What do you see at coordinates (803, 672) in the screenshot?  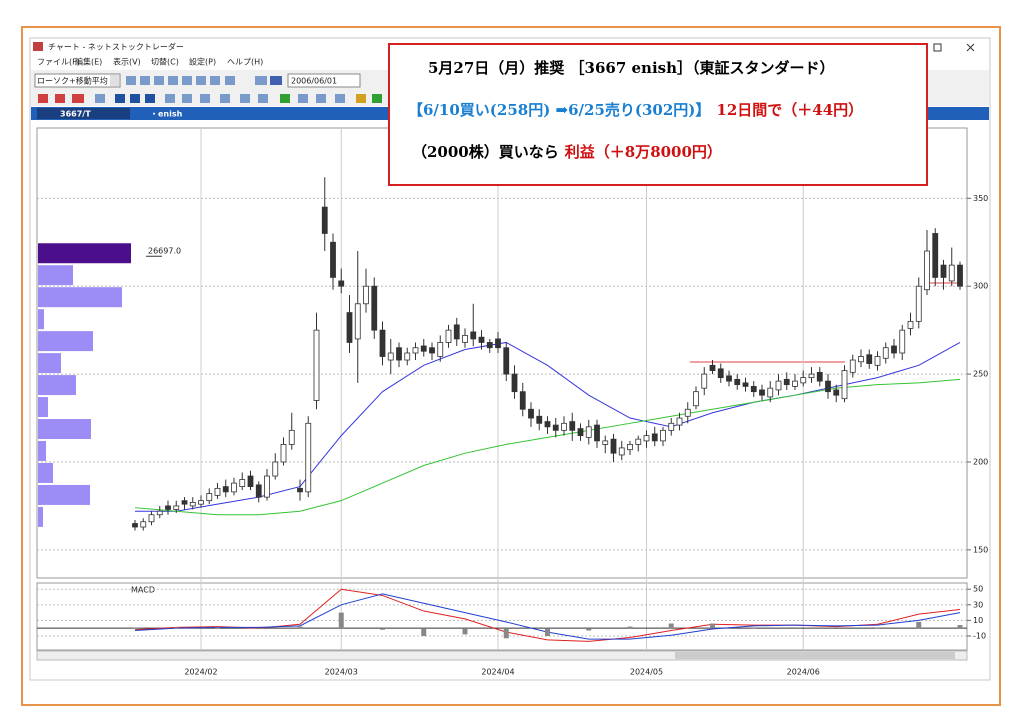 I see `x-tick-label: 2024/06` at bounding box center [803, 672].